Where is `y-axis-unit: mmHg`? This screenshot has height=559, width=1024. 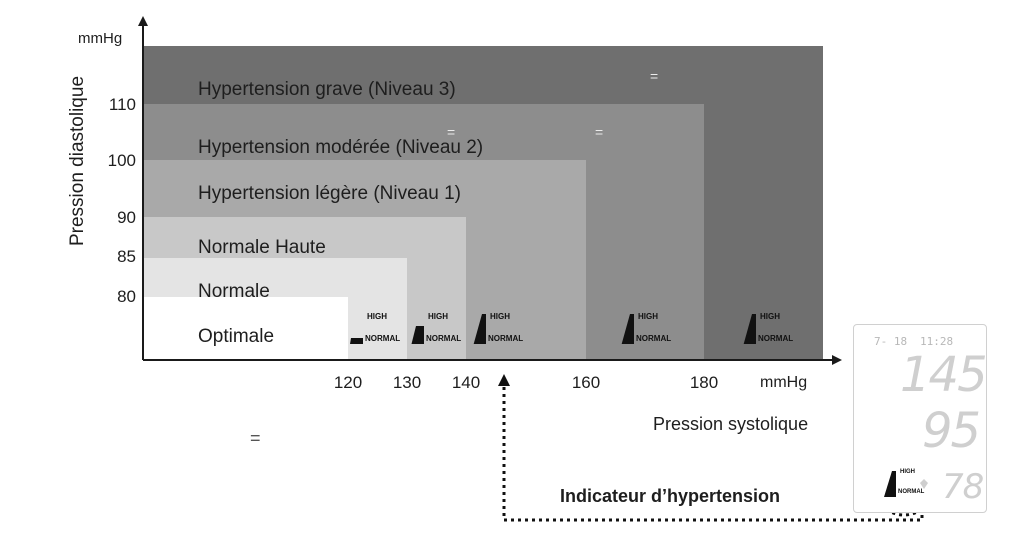
y-axis-unit: mmHg is located at coordinates (100, 38).